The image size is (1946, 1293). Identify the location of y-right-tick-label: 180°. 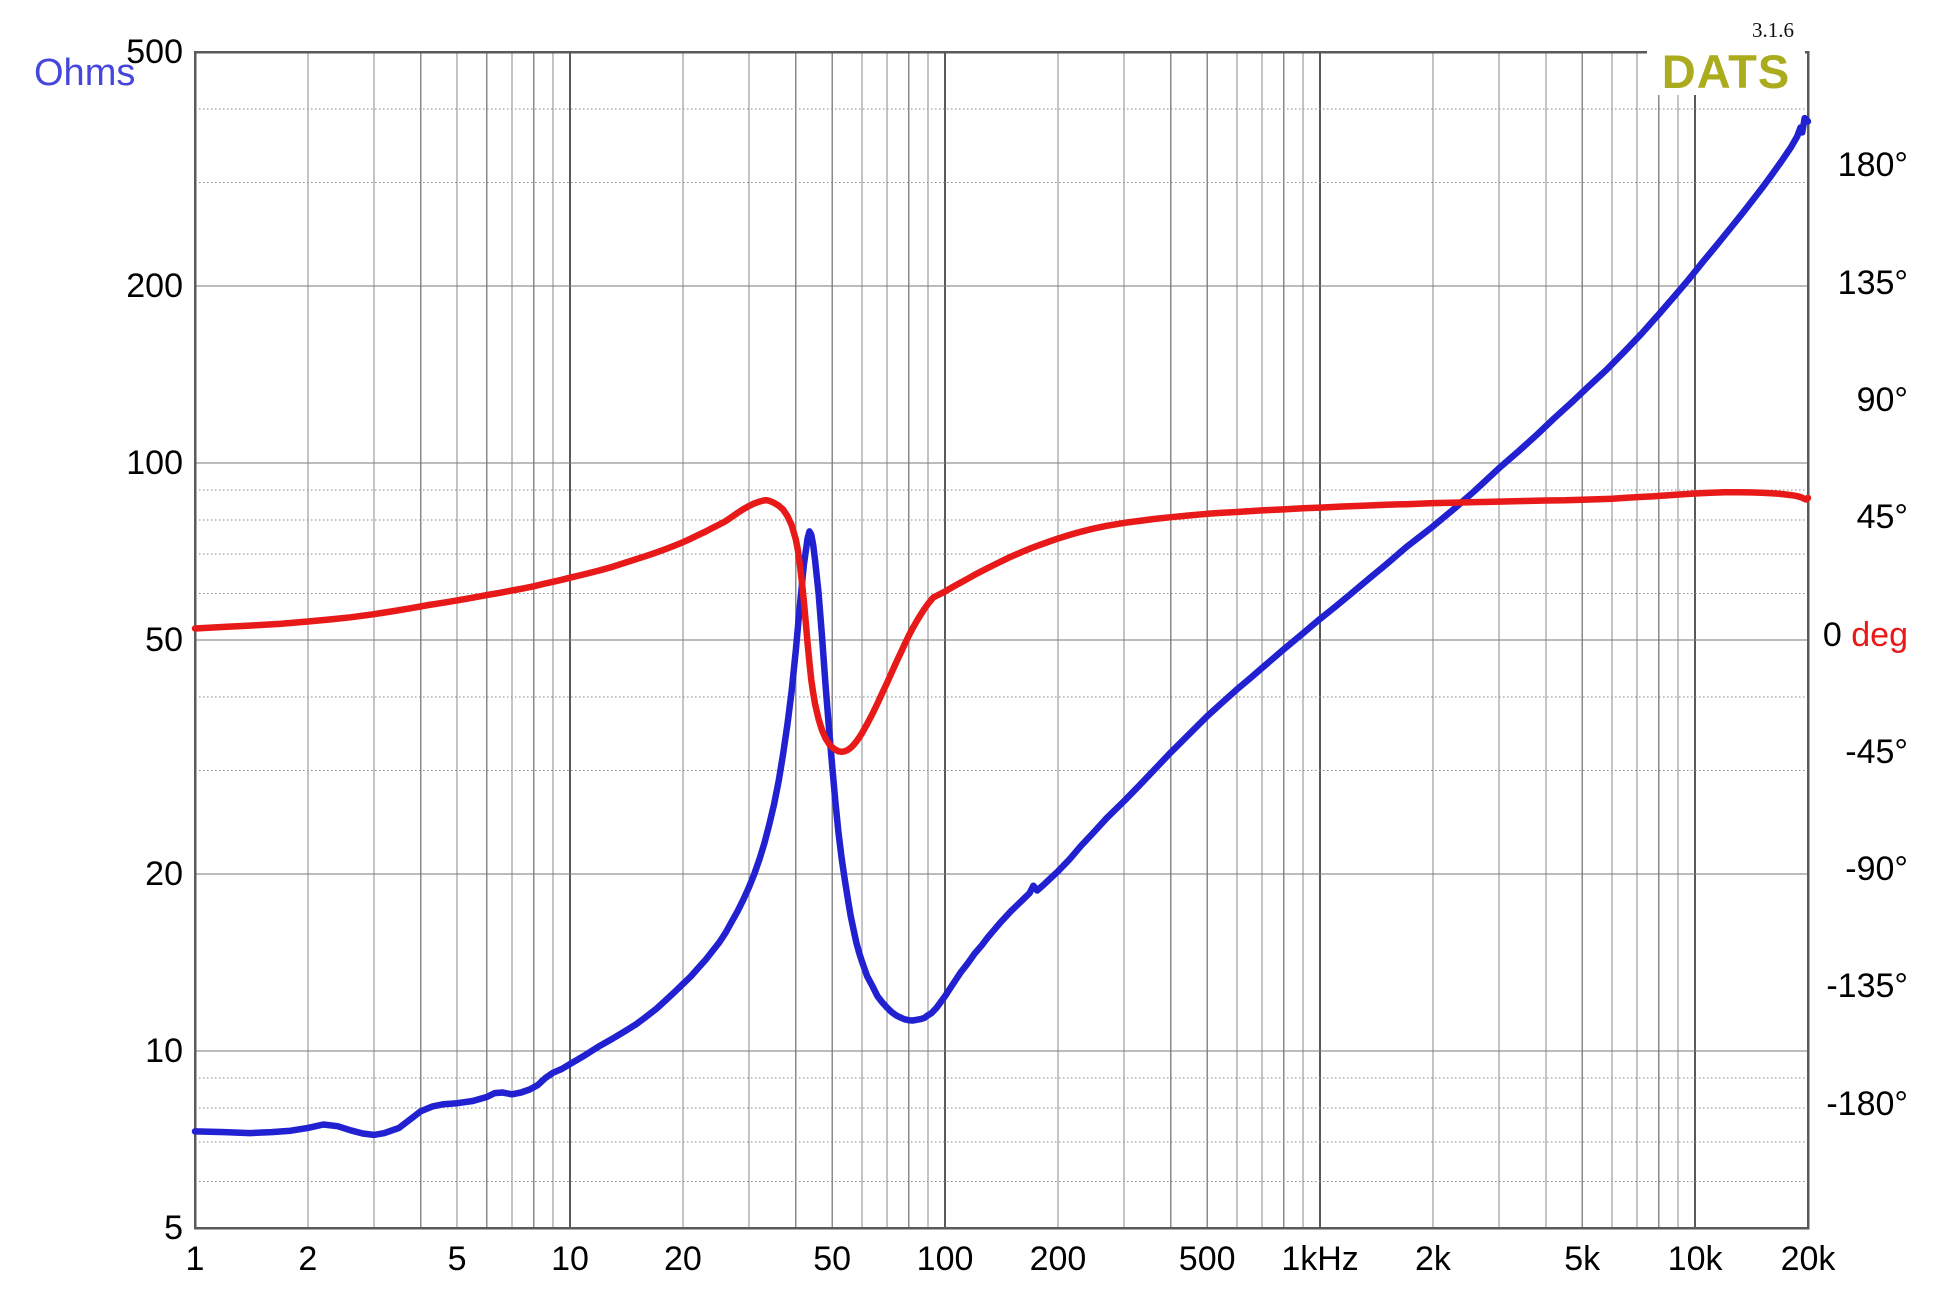
(1872, 165).